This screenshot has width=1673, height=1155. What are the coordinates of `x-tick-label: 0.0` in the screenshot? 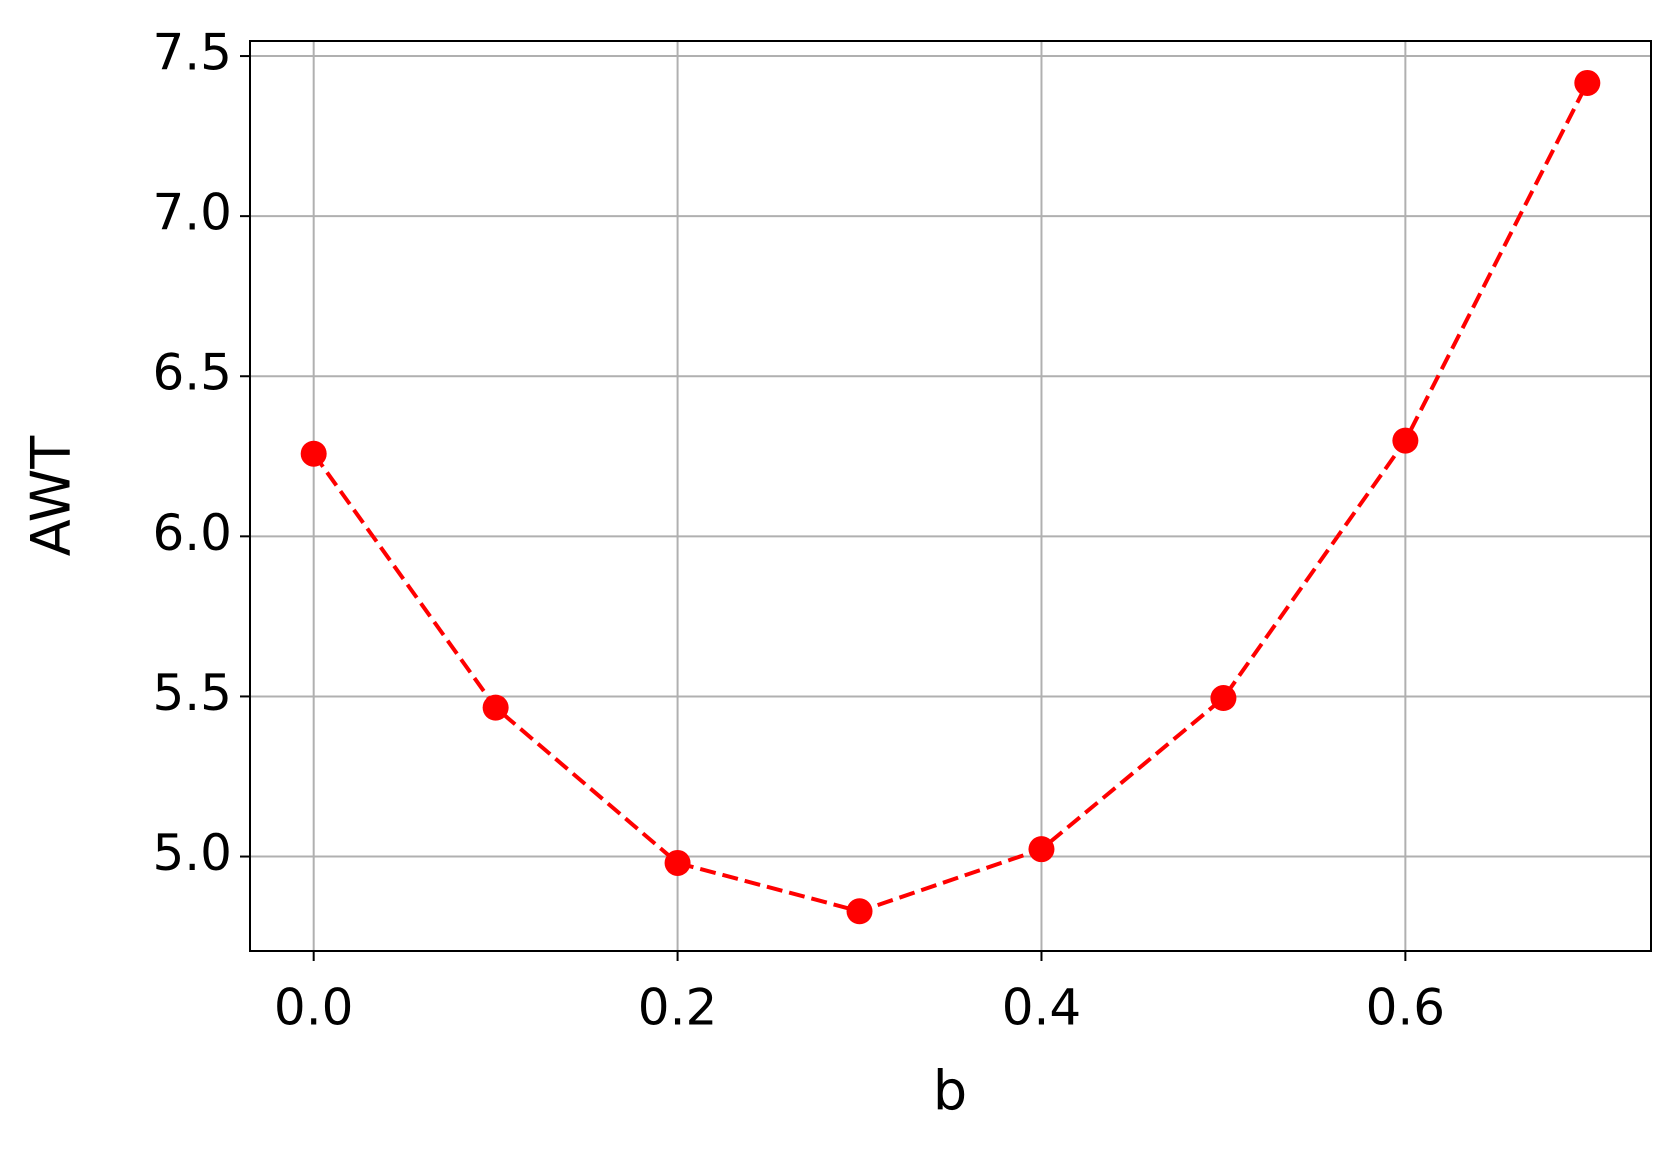 It's located at (314, 1008).